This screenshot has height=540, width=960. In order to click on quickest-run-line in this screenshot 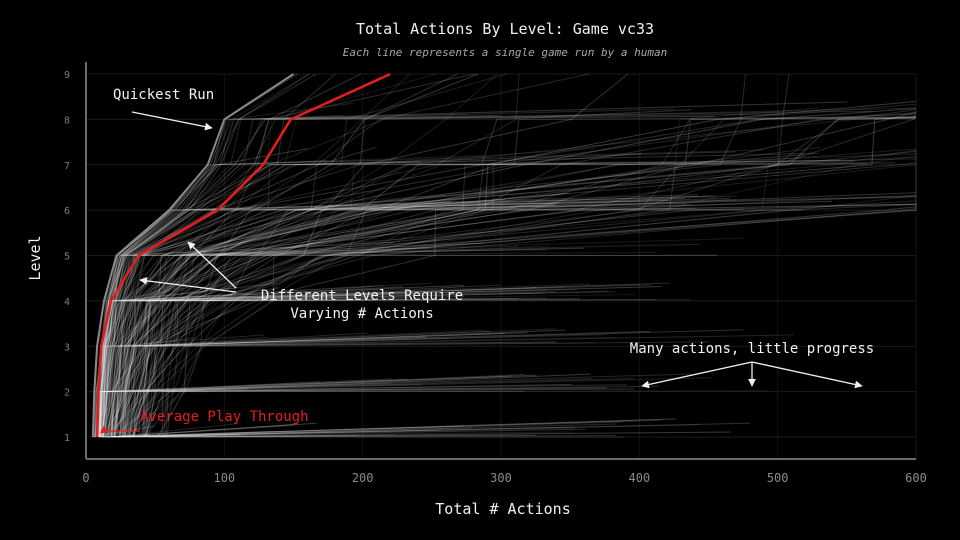, I will do `click(193, 255)`.